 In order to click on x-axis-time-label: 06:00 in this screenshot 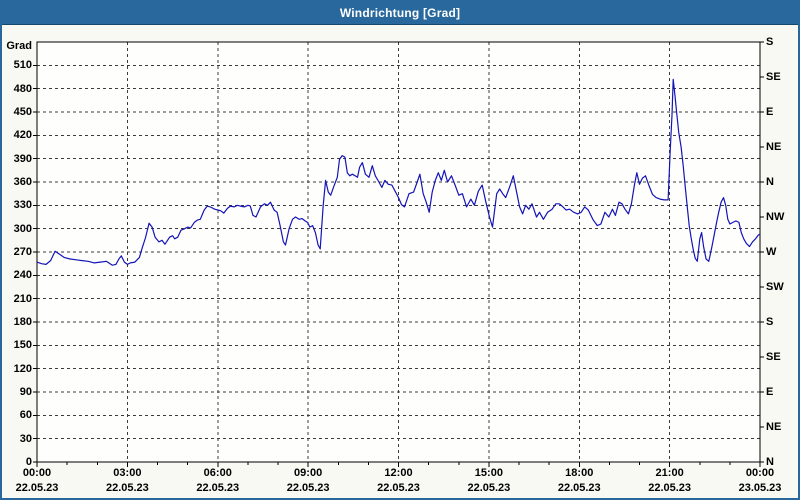, I will do `click(217, 473)`.